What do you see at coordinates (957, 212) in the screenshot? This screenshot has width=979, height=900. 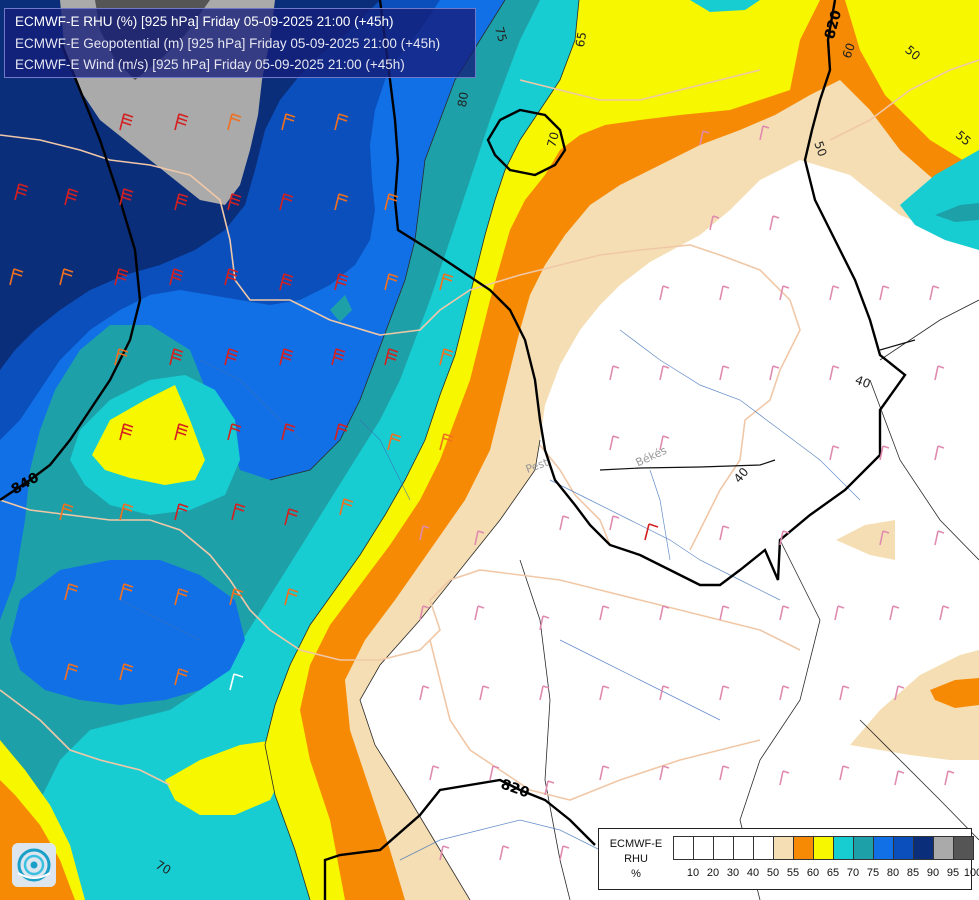 I see `rhu-patch-ne-teal` at bounding box center [957, 212].